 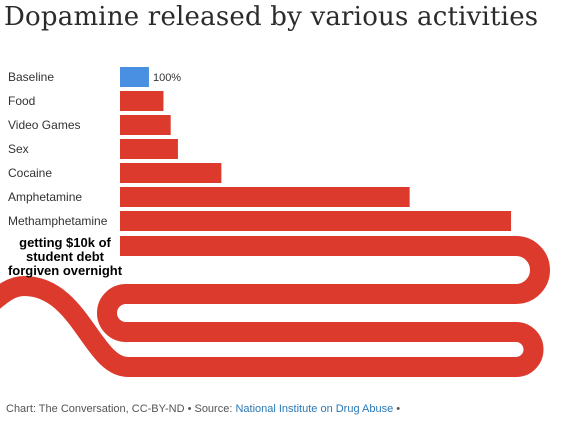 What do you see at coordinates (397, 409) in the screenshot?
I see `footer-trailing: •` at bounding box center [397, 409].